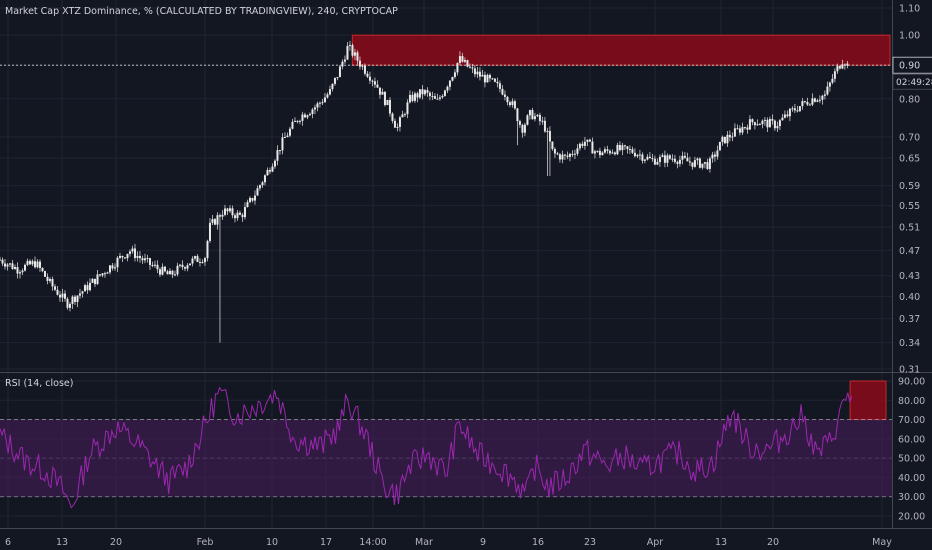 Image resolution: width=932 pixels, height=550 pixels. Describe the element at coordinates (655, 542) in the screenshot. I see `x-tick-label: Apr` at that location.